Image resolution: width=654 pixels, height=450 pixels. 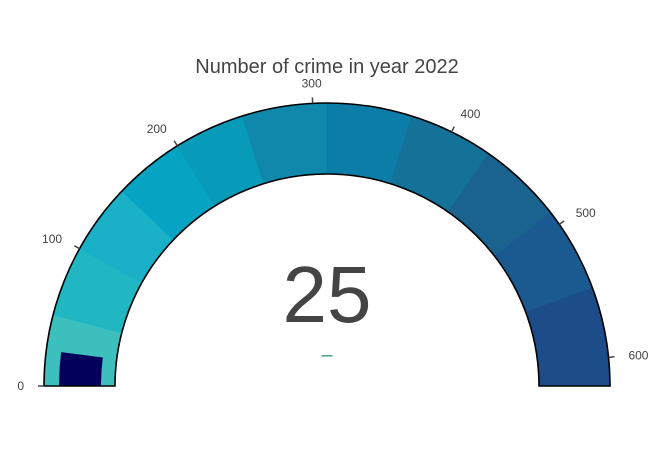 I want to click on gauge-tick-label: 0, so click(x=20, y=386).